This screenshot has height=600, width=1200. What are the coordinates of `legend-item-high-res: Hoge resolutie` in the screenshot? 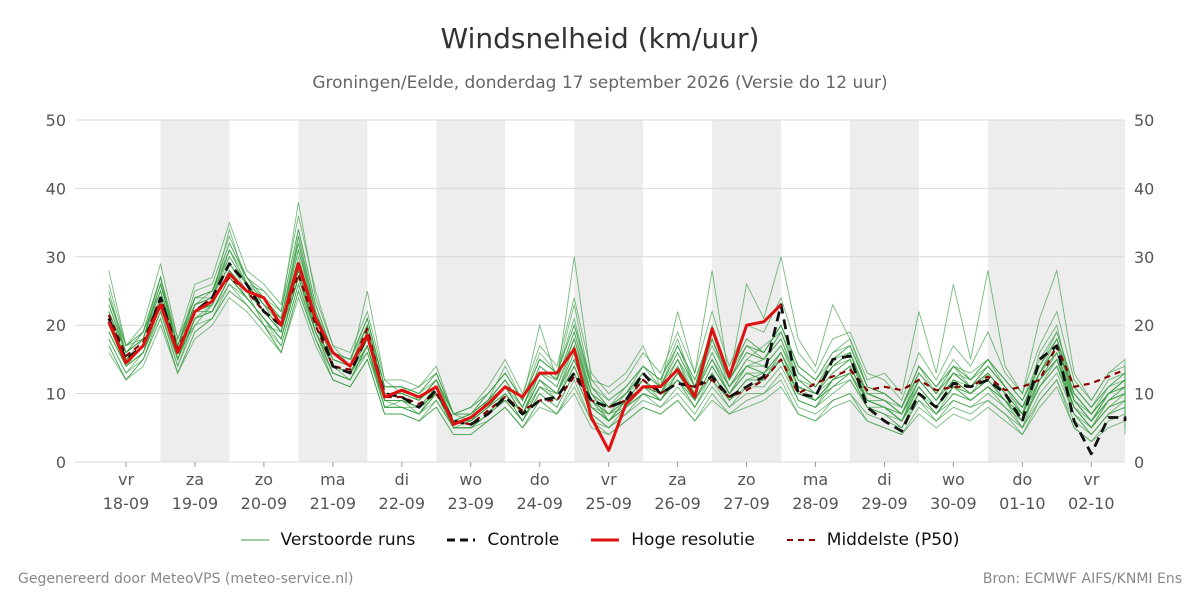 It's located at (673, 540).